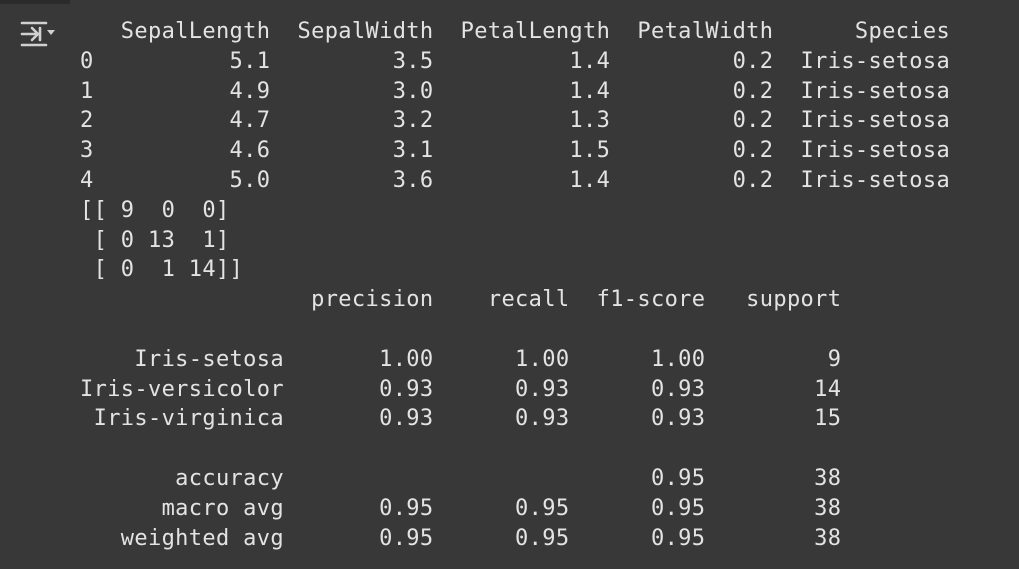 This screenshot has width=1019, height=569. I want to click on report-header-row: precision recall f1-score support, so click(461, 300).